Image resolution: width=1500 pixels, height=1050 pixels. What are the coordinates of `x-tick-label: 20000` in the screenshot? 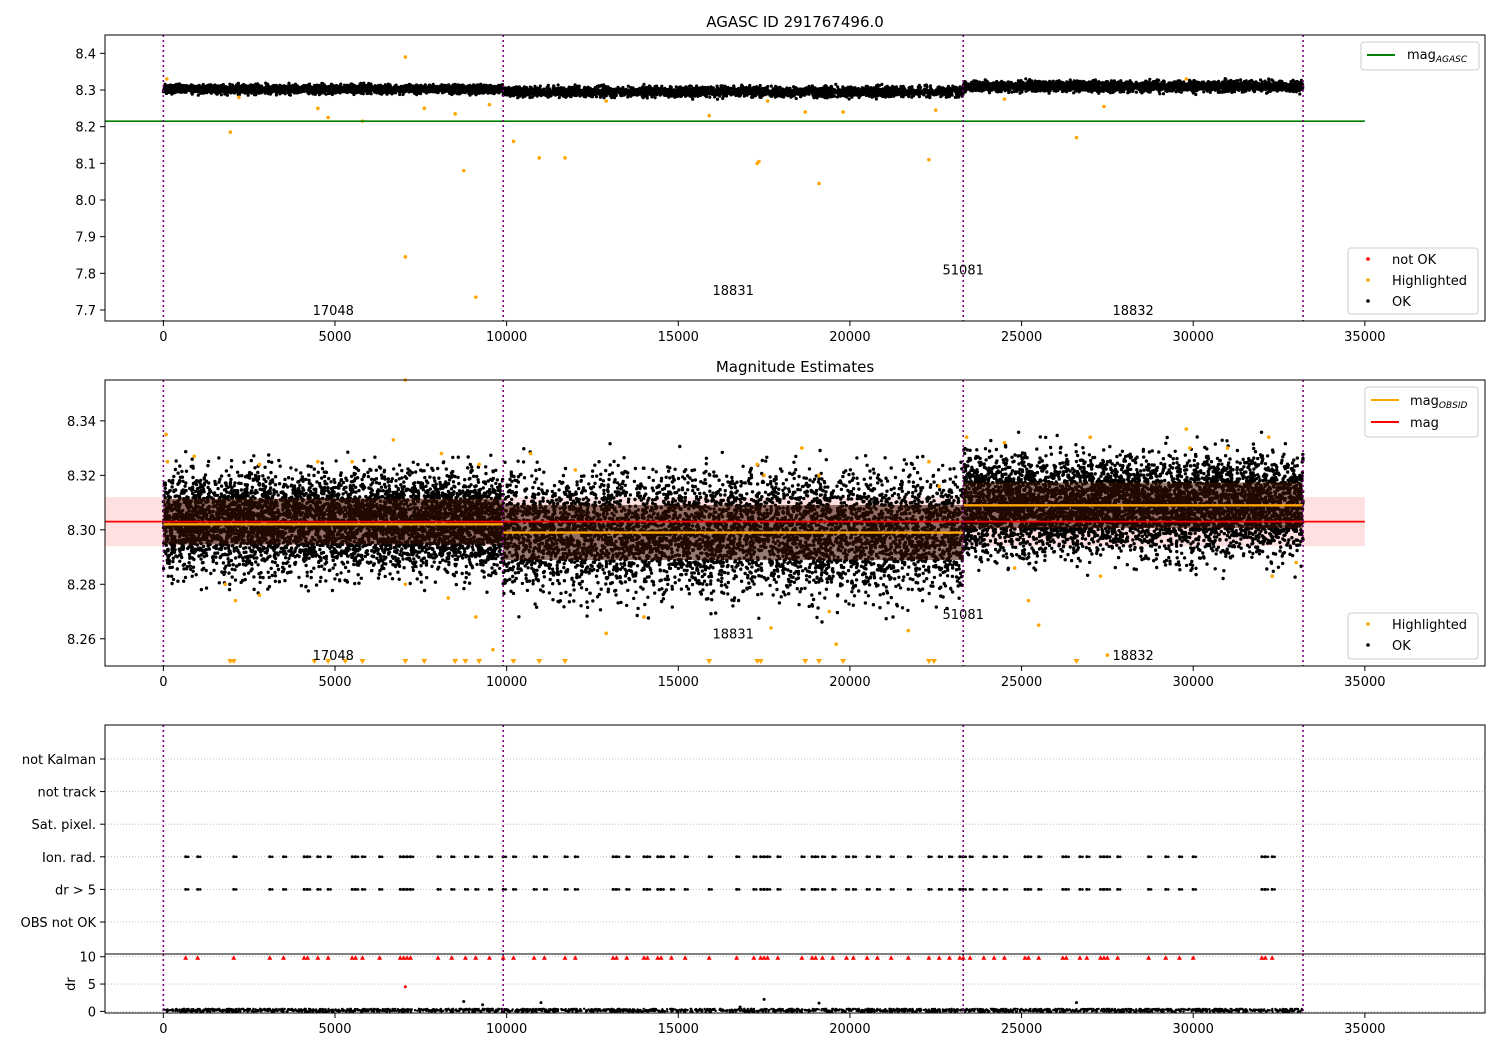 It's located at (849, 682).